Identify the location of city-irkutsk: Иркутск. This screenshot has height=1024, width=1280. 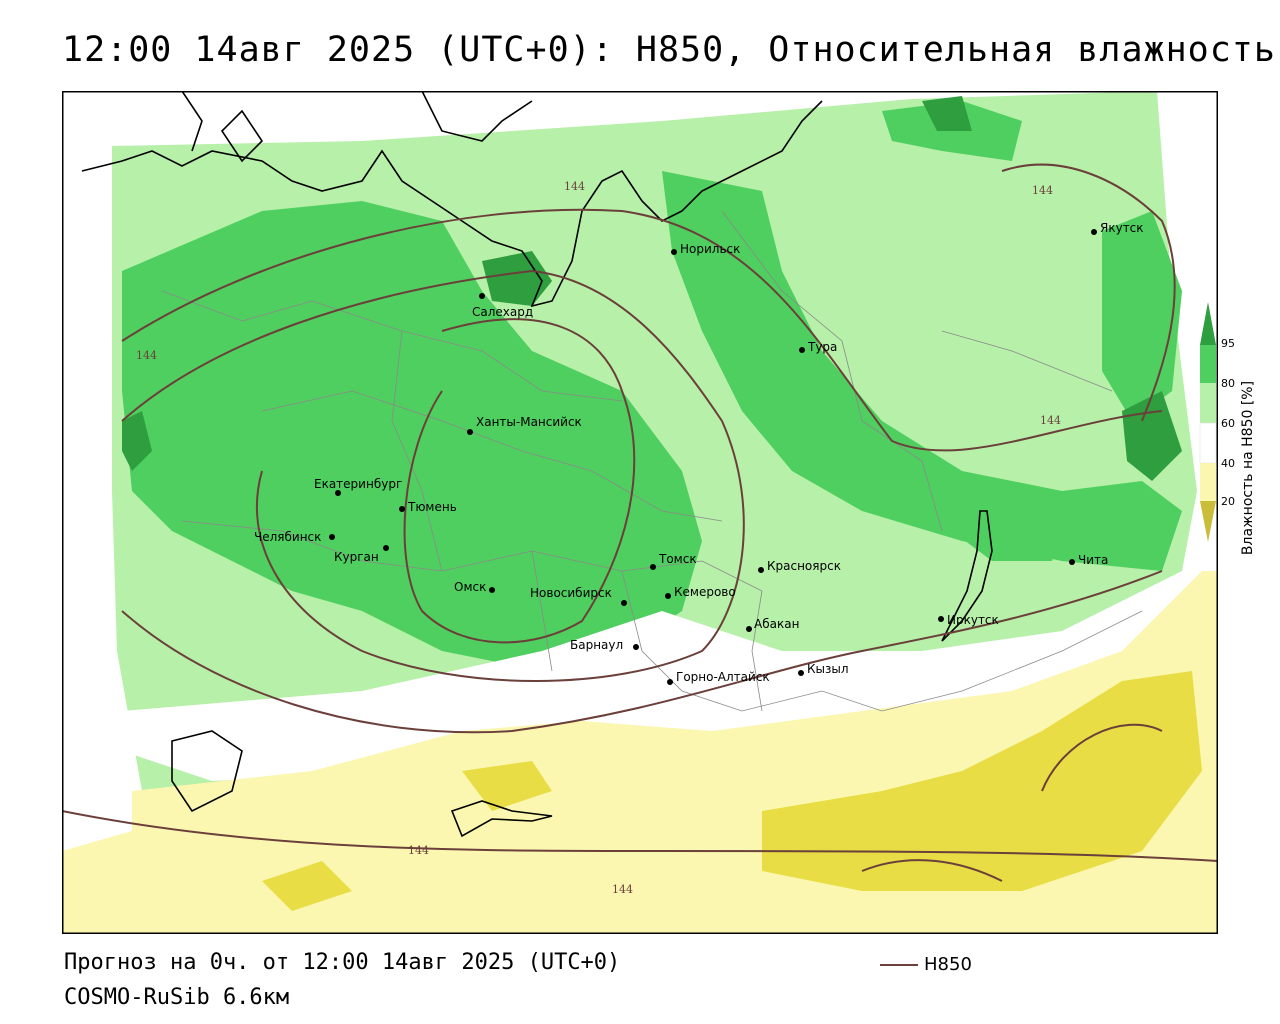
(968, 620).